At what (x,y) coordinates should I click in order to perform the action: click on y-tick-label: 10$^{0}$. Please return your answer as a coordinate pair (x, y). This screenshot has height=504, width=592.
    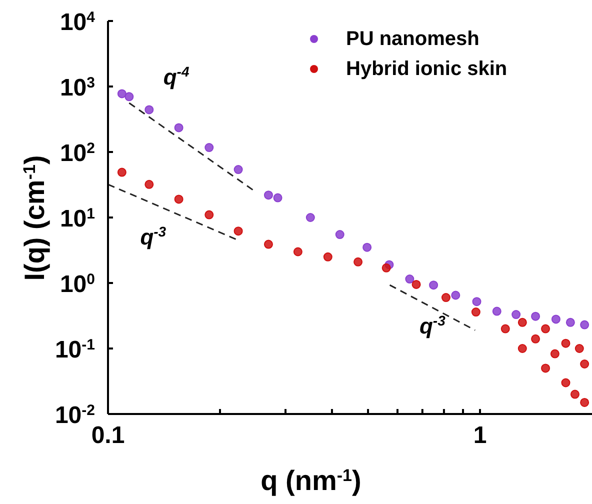
    Looking at the image, I should click on (77, 284).